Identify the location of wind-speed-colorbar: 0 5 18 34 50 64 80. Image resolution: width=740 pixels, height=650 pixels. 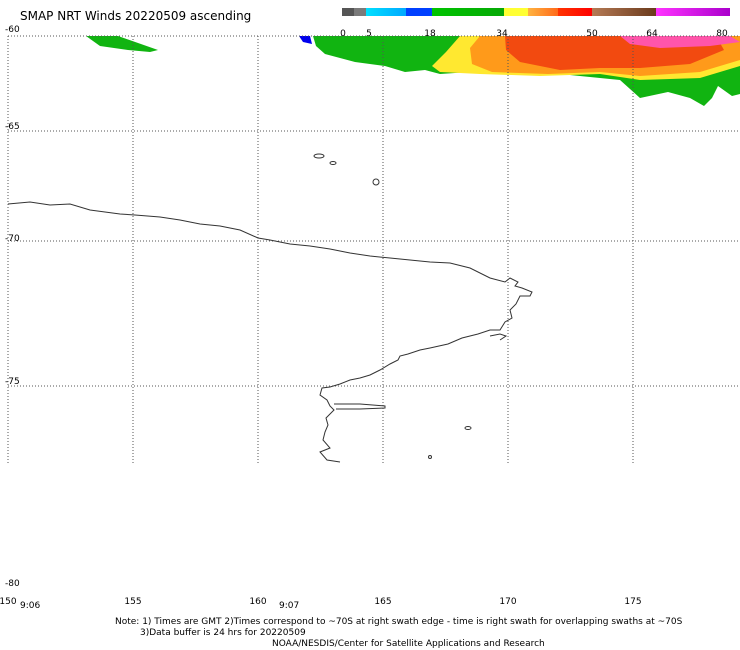
(535, 23).